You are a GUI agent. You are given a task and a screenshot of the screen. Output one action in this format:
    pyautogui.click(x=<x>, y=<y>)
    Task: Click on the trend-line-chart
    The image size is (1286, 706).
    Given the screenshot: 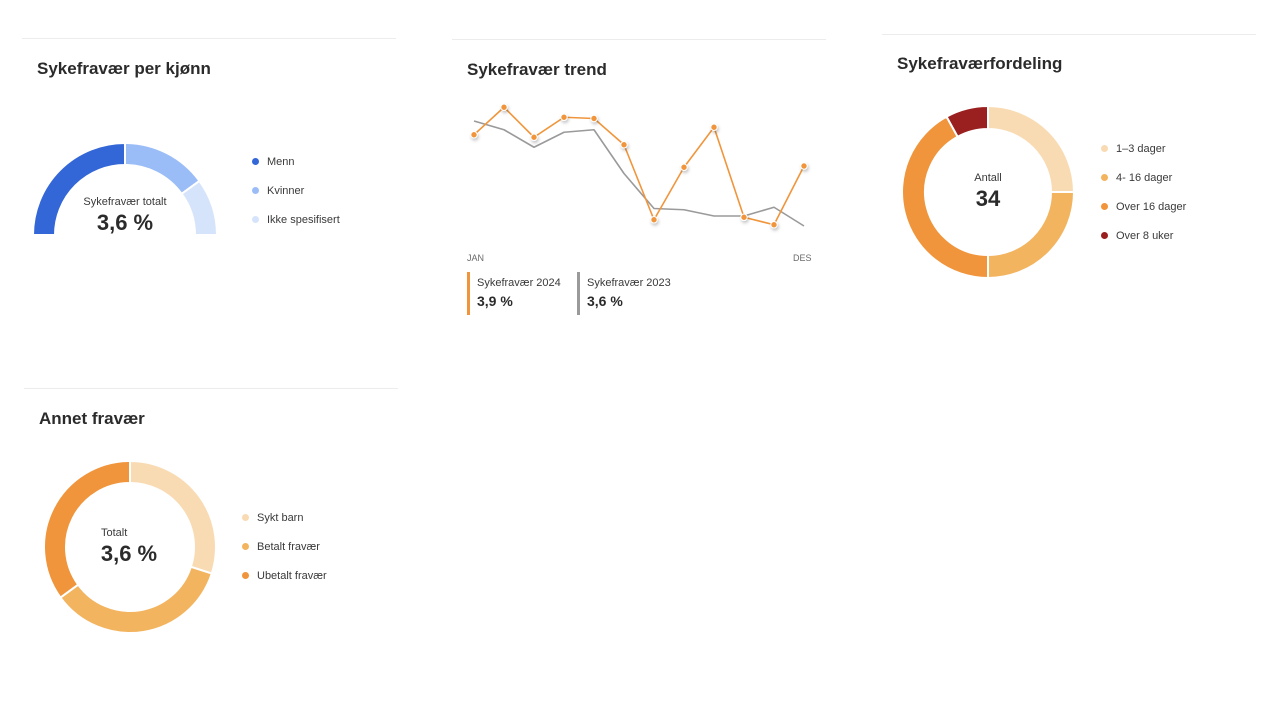 What is the action you would take?
    pyautogui.click(x=639, y=166)
    